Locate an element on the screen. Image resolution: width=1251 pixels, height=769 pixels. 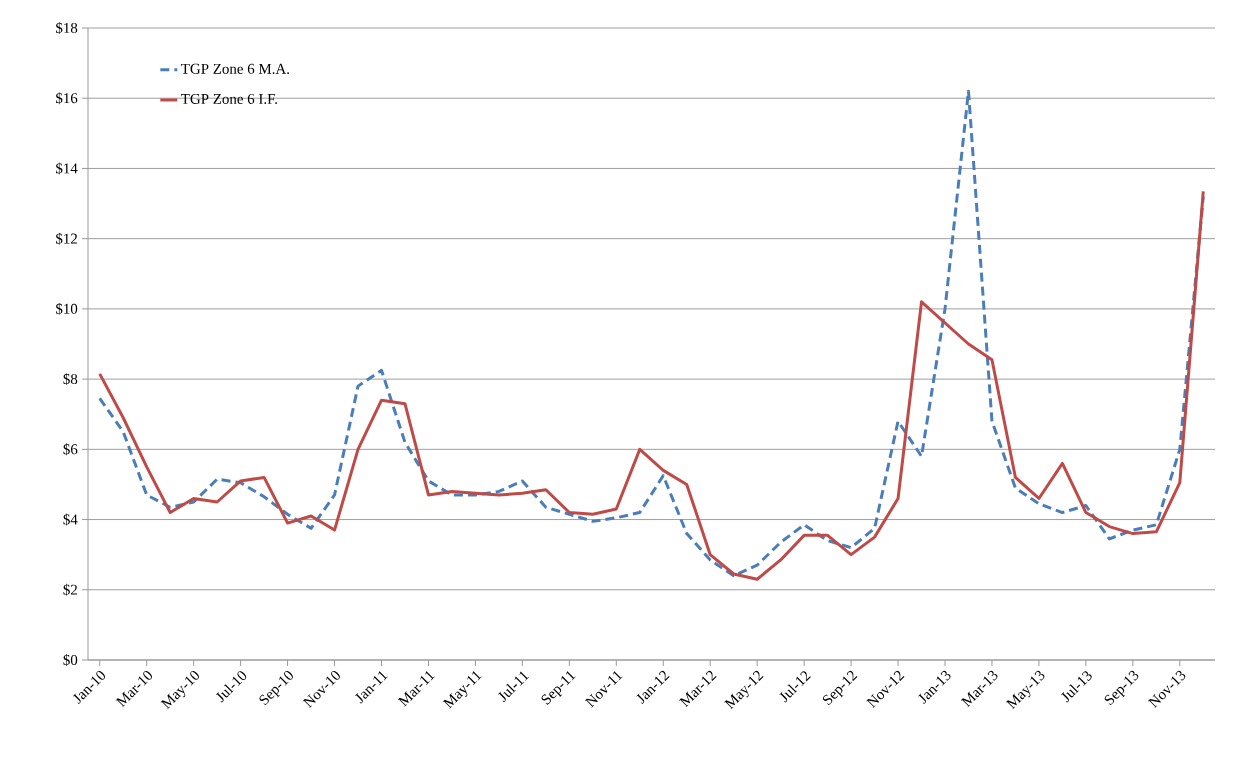
y-tick-label: $16 is located at coordinates (67, 98).